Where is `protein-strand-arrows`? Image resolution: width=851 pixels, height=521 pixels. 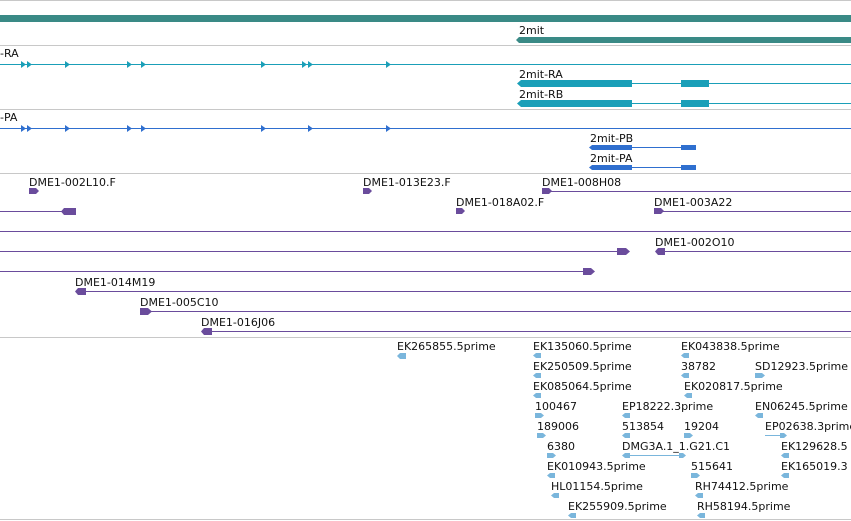
protein-strand-arrows is located at coordinates (206, 128).